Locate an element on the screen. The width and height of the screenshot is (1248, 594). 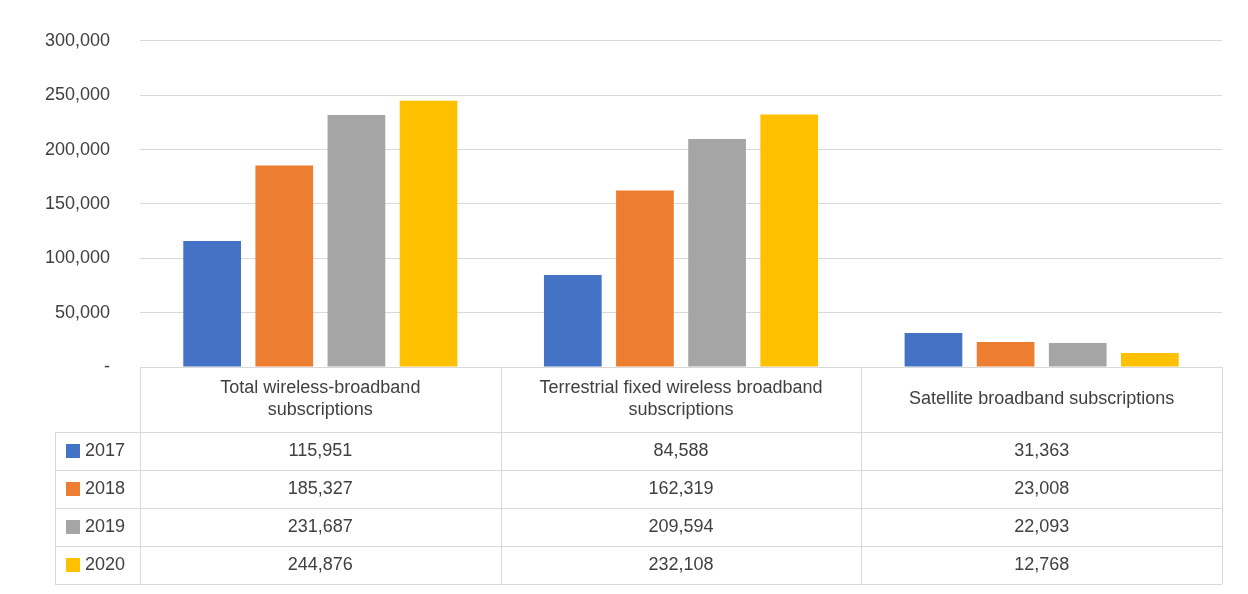
data-label: 22,093 is located at coordinates (1042, 525).